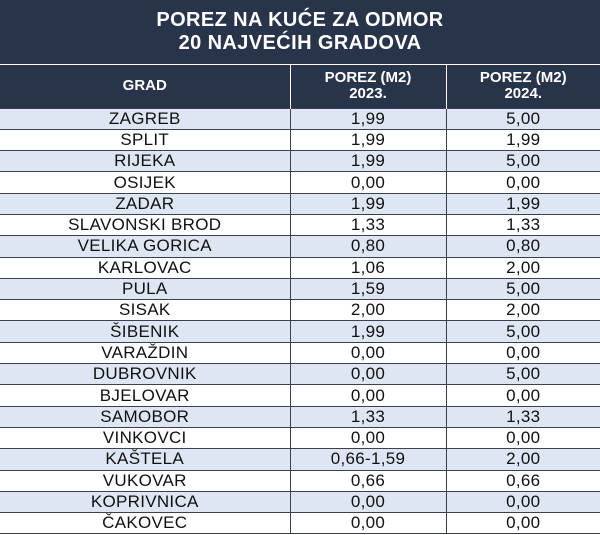  I want to click on table-row: DUBROVNIK 0,00 5,00, so click(300, 374).